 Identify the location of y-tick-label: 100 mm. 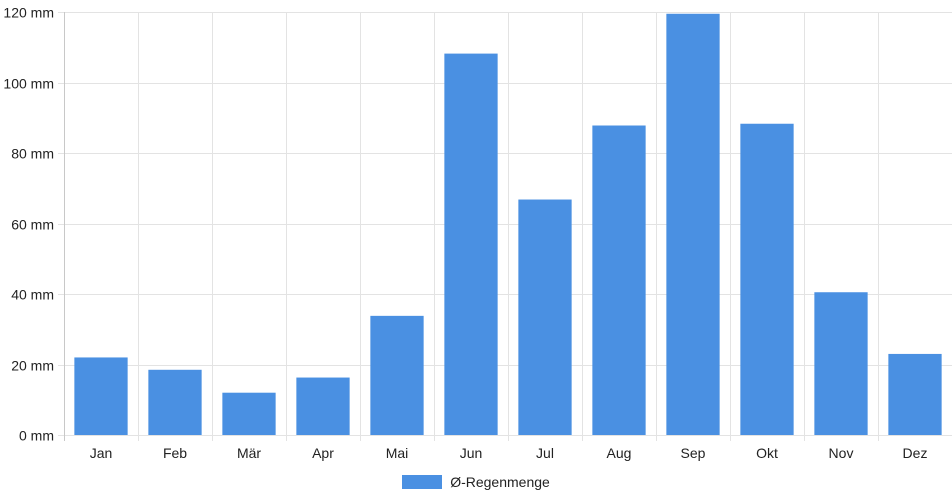
(28, 84).